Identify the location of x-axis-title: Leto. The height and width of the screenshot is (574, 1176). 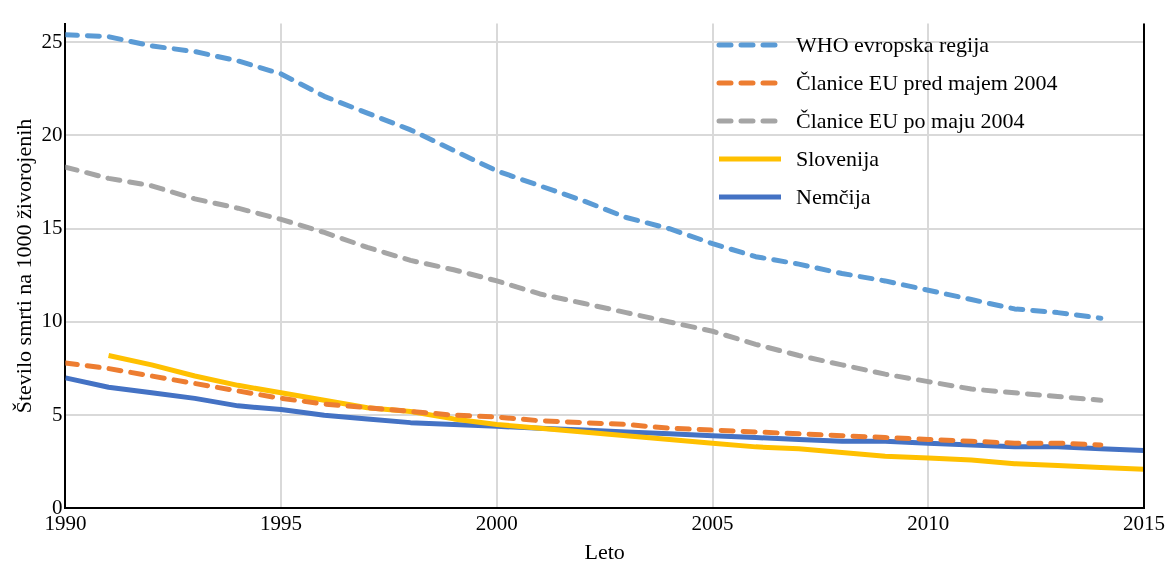
(604, 551).